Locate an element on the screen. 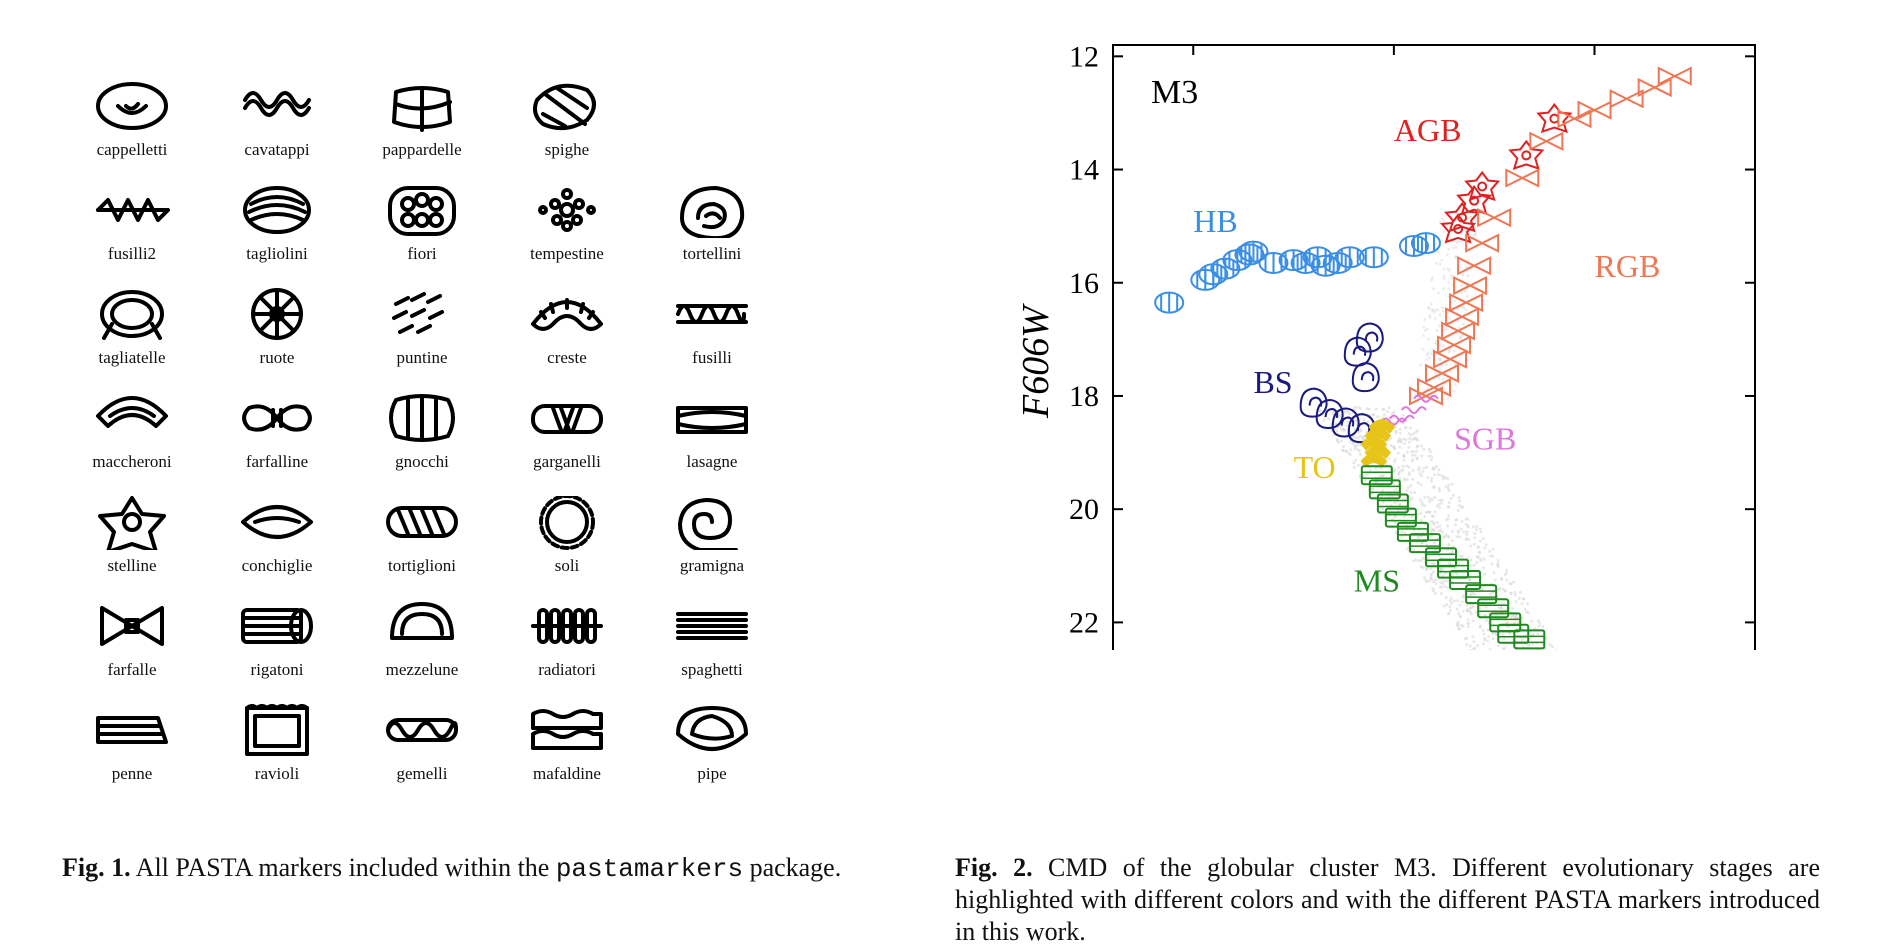 The image size is (1878, 952). gemelli-icon is located at coordinates (422, 730).